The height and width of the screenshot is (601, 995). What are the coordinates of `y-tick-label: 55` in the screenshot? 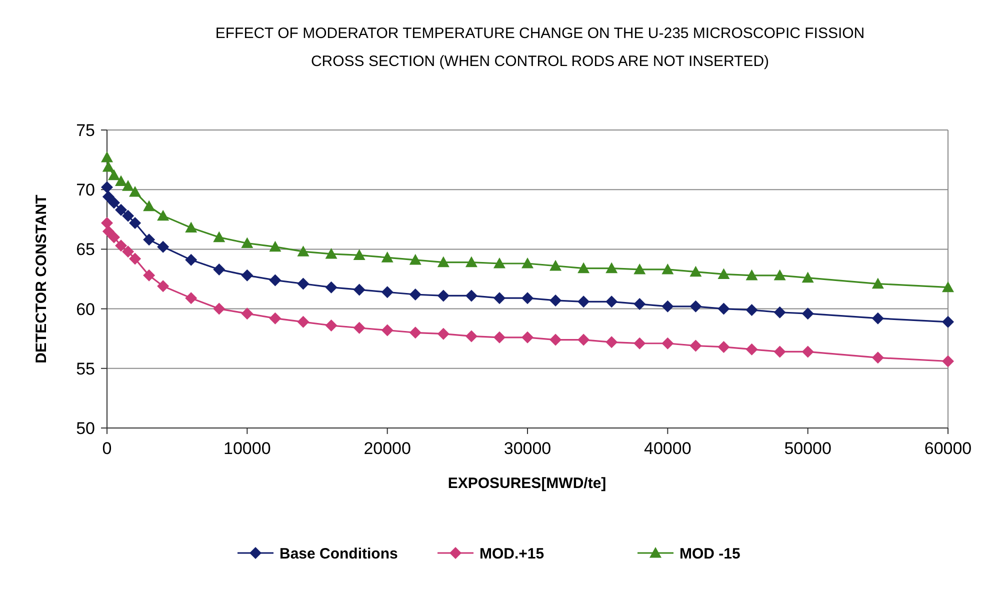 It's located at (85, 368).